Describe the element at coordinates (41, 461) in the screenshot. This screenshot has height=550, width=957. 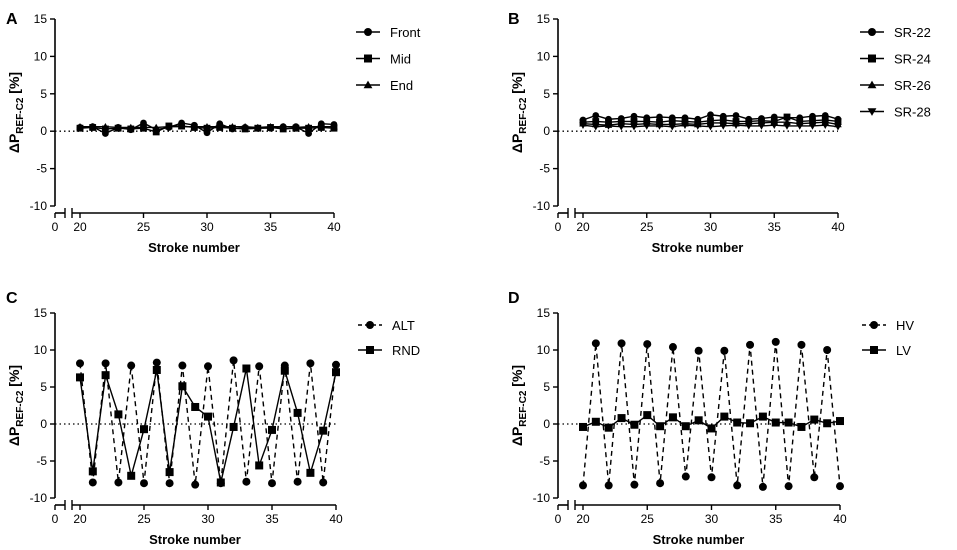
I see `y-tick-label: -5` at that location.